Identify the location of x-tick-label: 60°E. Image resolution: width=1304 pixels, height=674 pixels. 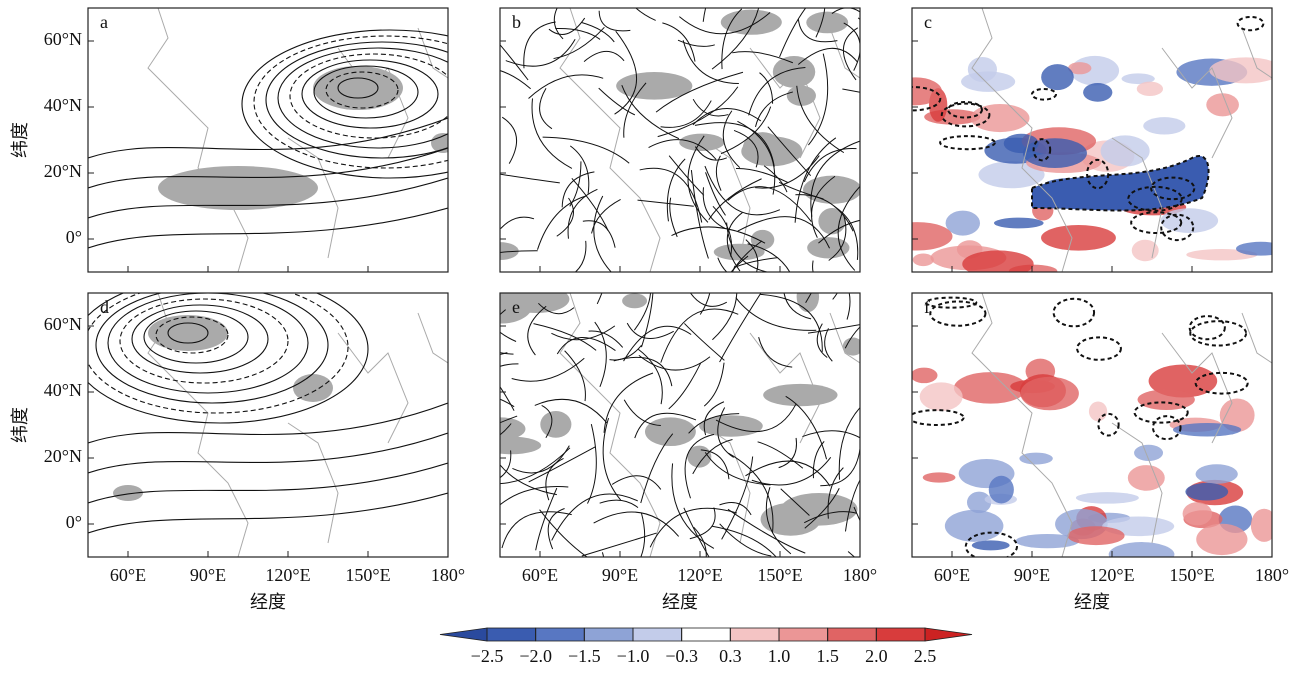
(952, 575).